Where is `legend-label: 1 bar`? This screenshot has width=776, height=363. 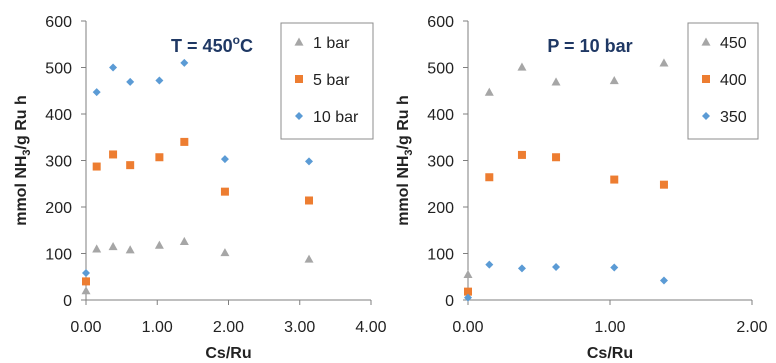
legend-label: 1 bar is located at coordinates (331, 43).